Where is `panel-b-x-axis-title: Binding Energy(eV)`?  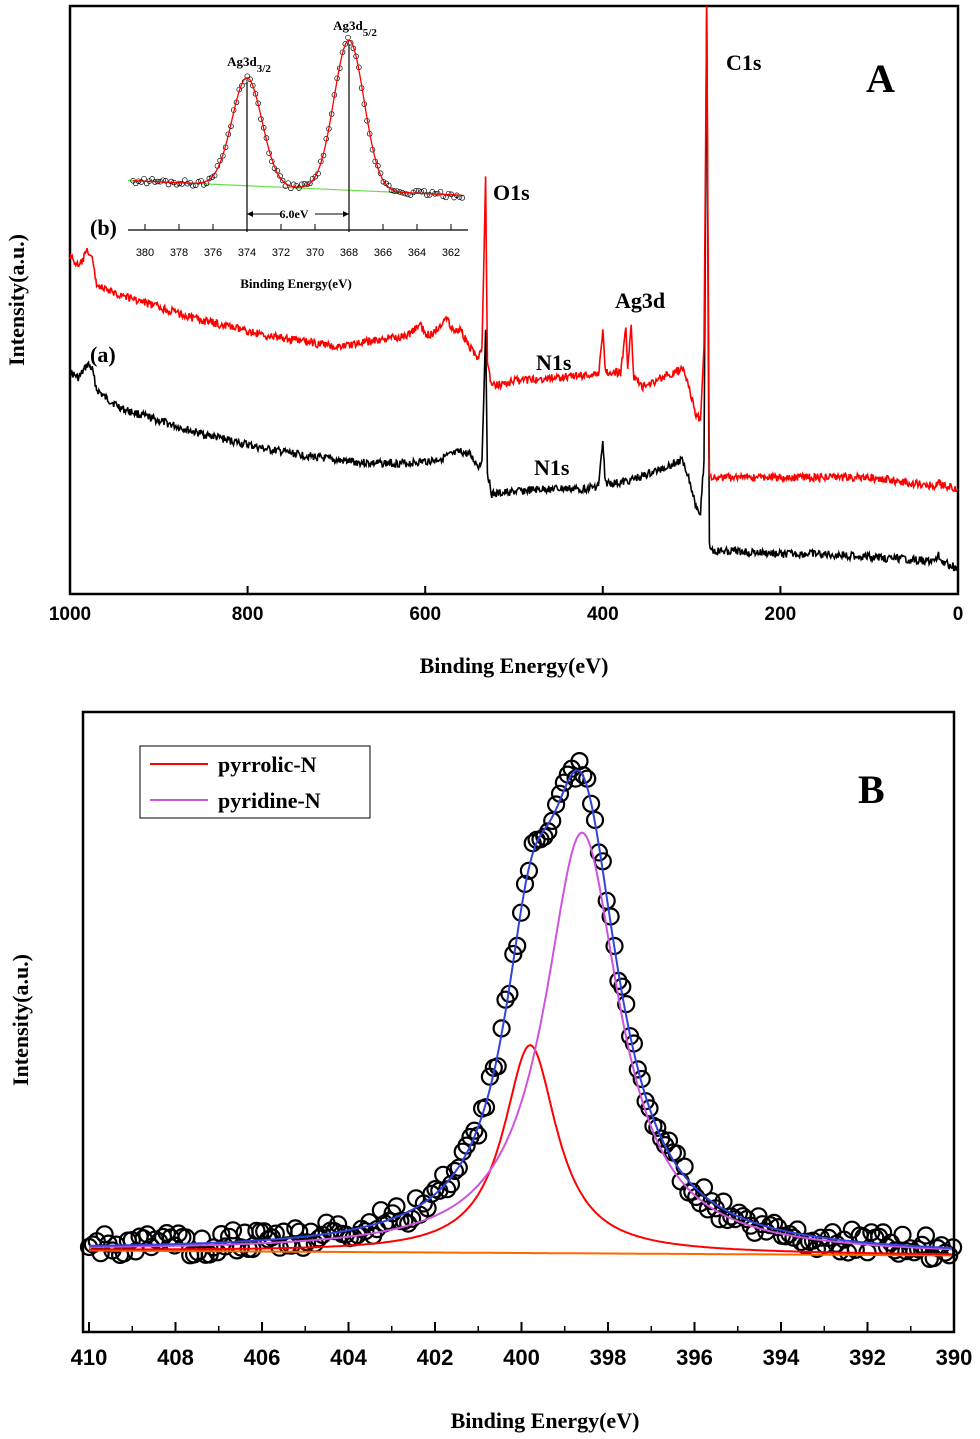 panel-b-x-axis-title: Binding Energy(eV) is located at coordinates (545, 1420).